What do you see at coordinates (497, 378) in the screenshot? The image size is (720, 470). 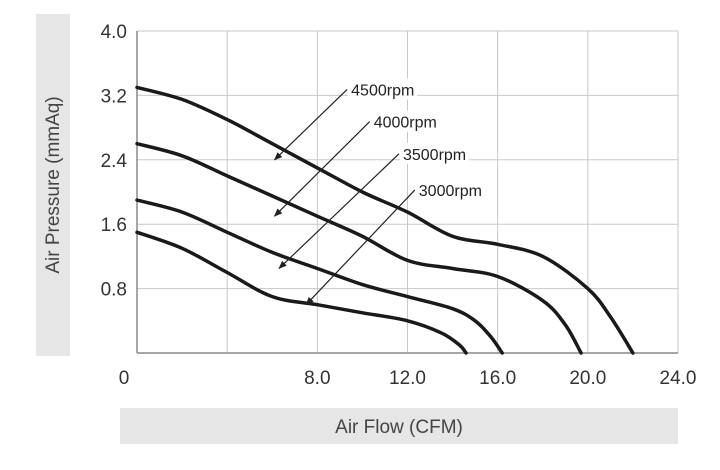 I see `x-tick-label: 16.0` at bounding box center [497, 378].